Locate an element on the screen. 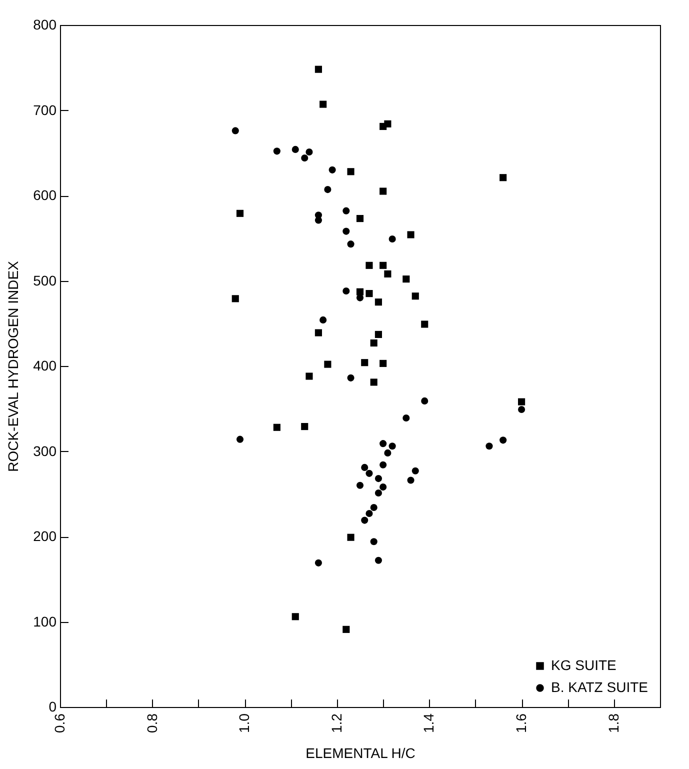 The image size is (689, 769). y-tick-label: 600 is located at coordinates (45, 195).